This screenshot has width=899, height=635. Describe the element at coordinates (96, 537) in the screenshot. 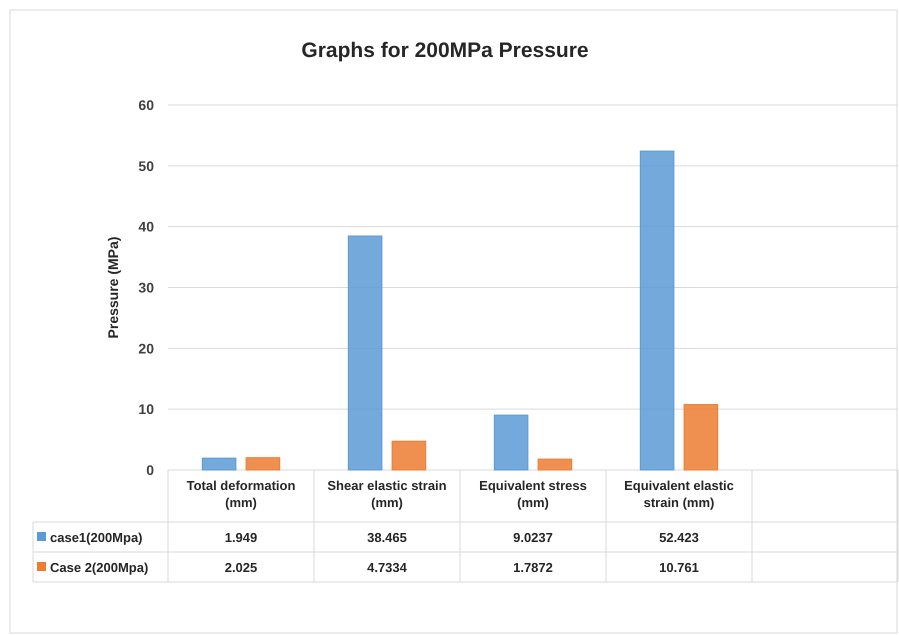

I see `legend-label: case1(200Mpa)` at that location.